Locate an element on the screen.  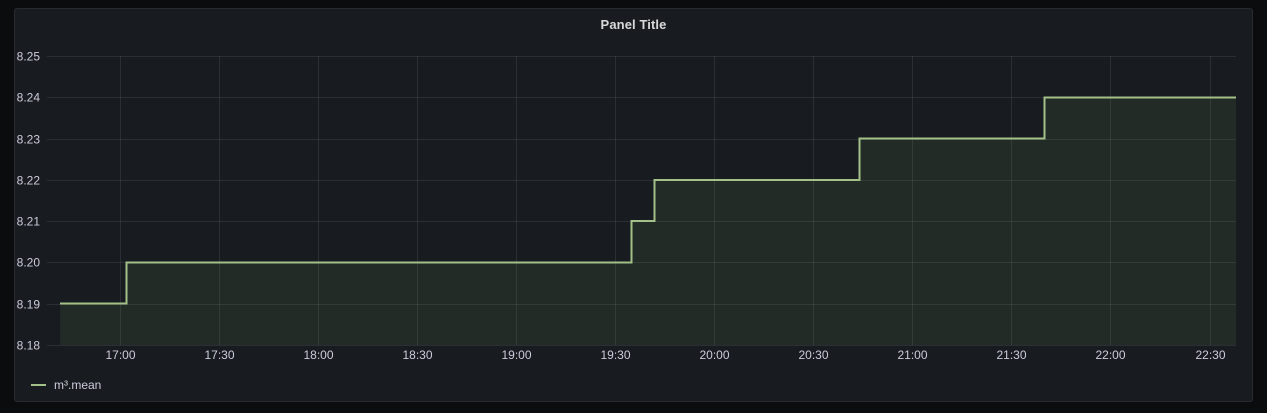
panel-title: Panel Title is located at coordinates (633, 24).